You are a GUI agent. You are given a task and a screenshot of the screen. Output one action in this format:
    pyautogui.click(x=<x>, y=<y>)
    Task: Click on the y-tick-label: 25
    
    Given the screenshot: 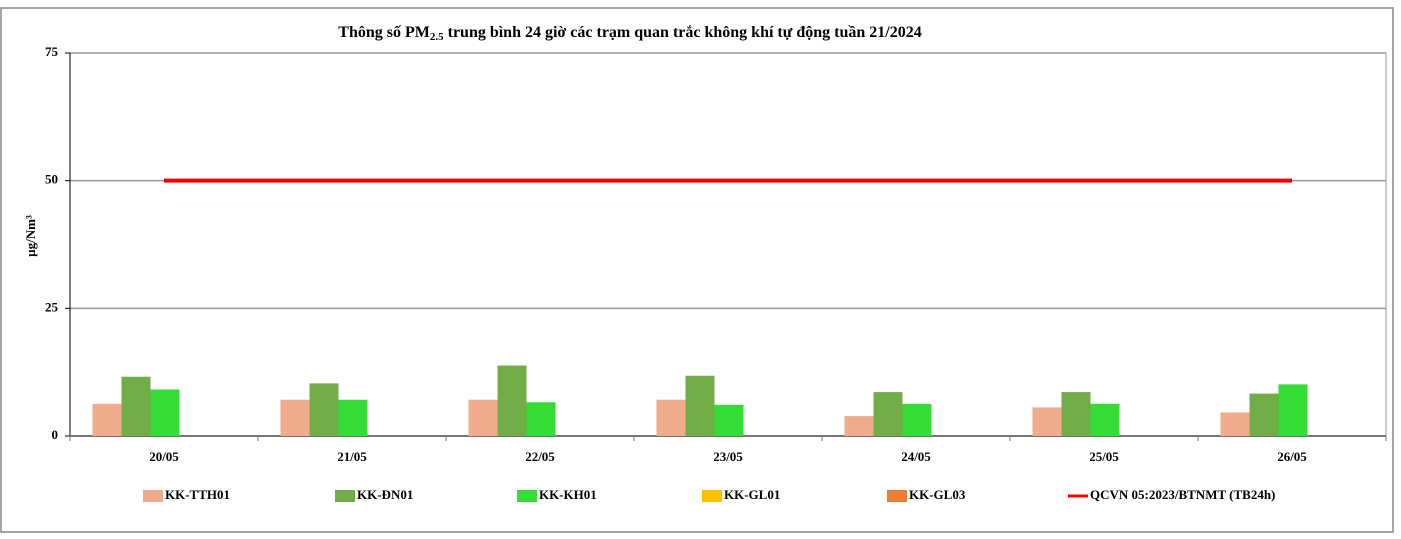 What is the action you would take?
    pyautogui.click(x=52, y=306)
    